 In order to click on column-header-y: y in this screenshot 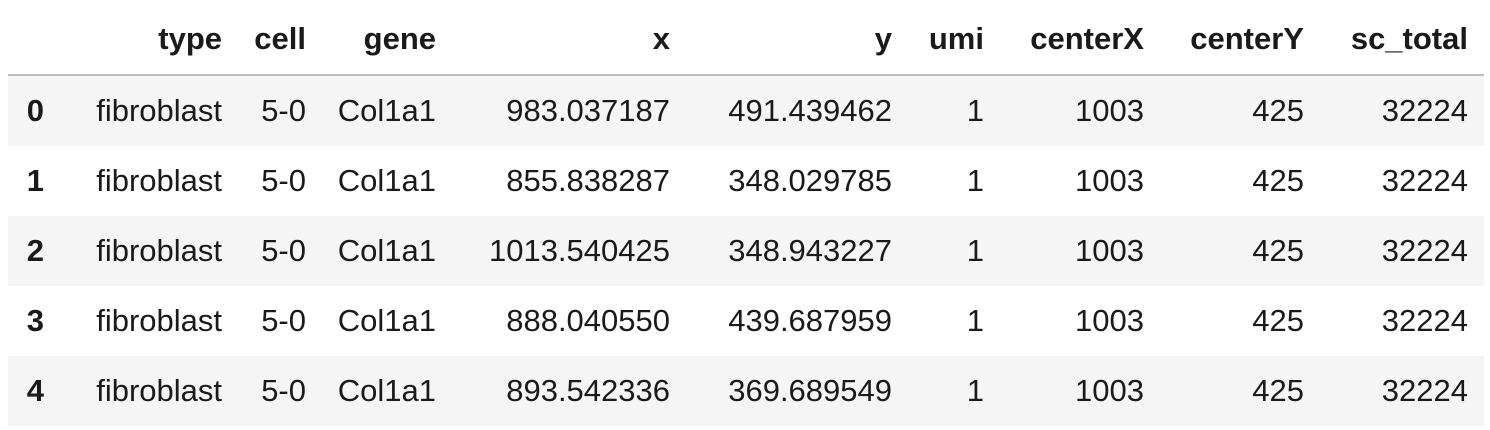, I will do `click(797, 40)`.